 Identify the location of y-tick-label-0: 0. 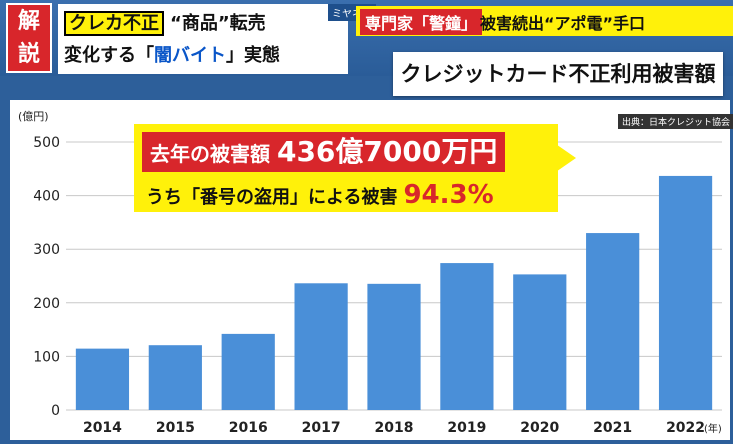
(55, 411).